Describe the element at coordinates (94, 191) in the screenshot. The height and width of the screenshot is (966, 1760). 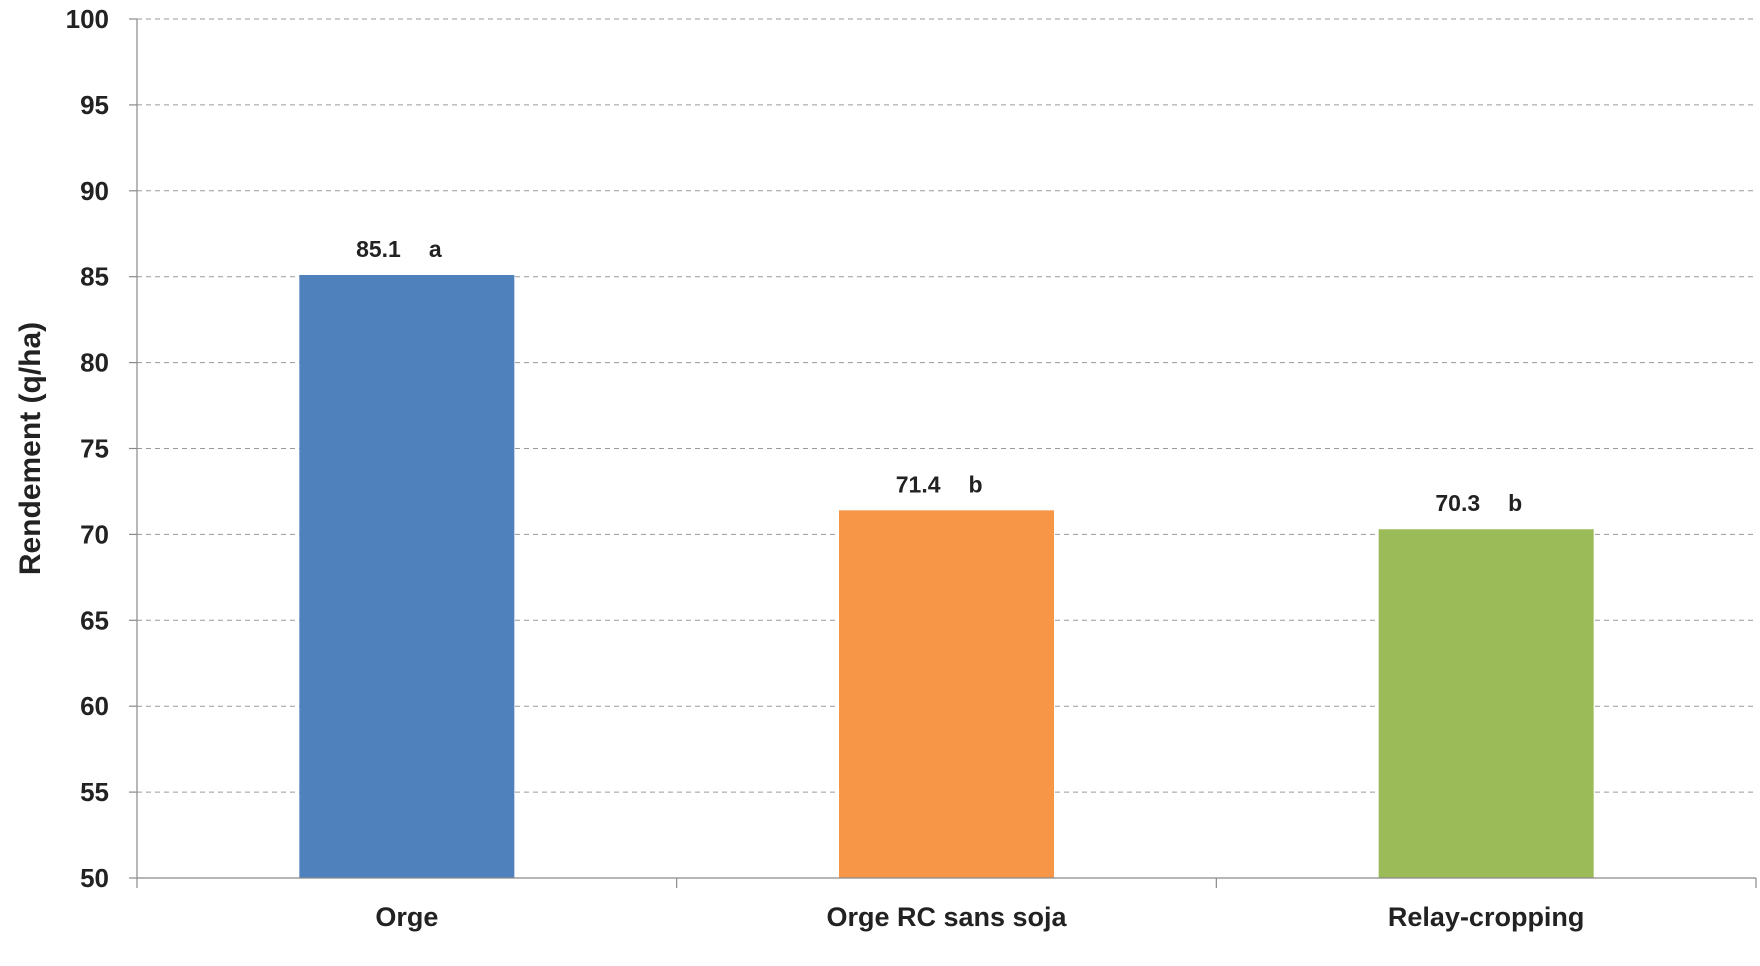
I see `y-tick-label: 90` at that location.